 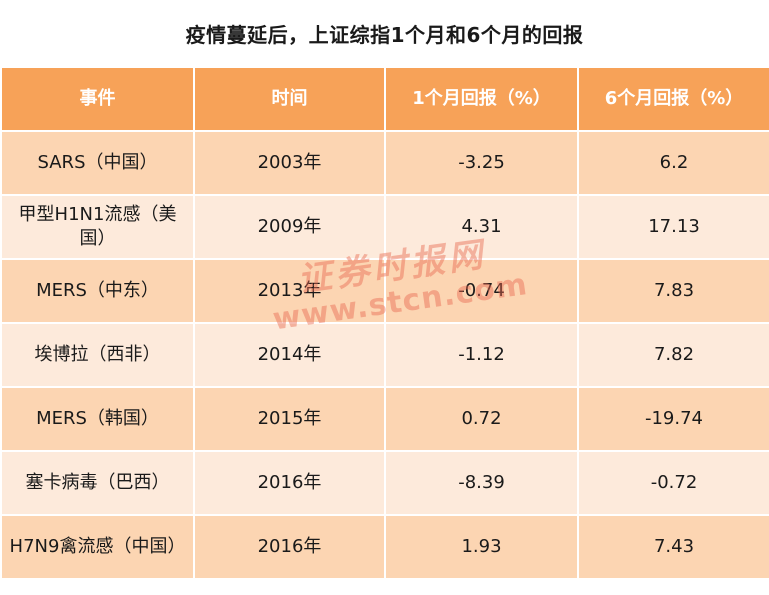 What do you see at coordinates (289, 291) in the screenshot?
I see `cell-time: 2013年` at bounding box center [289, 291].